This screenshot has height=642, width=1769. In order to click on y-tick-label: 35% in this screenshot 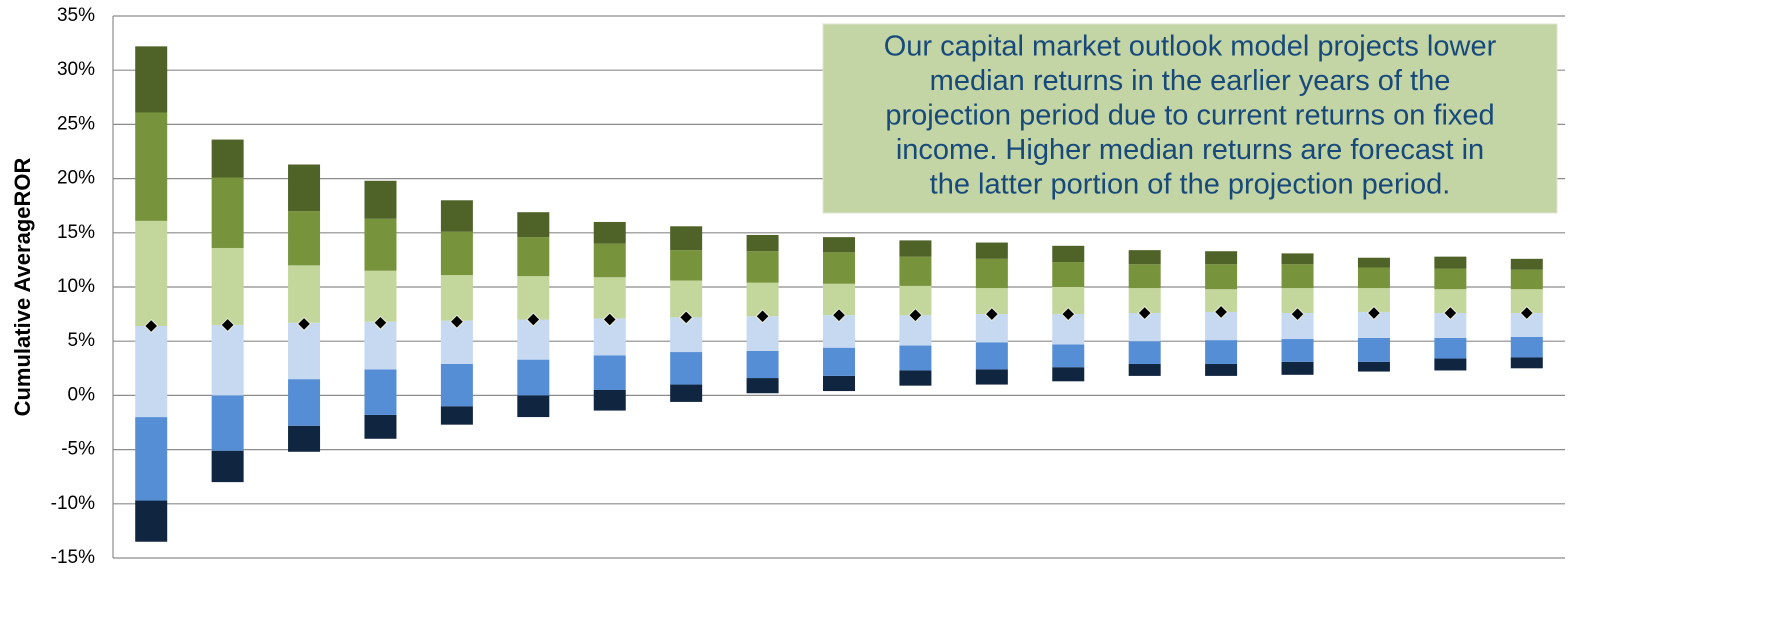, I will do `click(76, 15)`.